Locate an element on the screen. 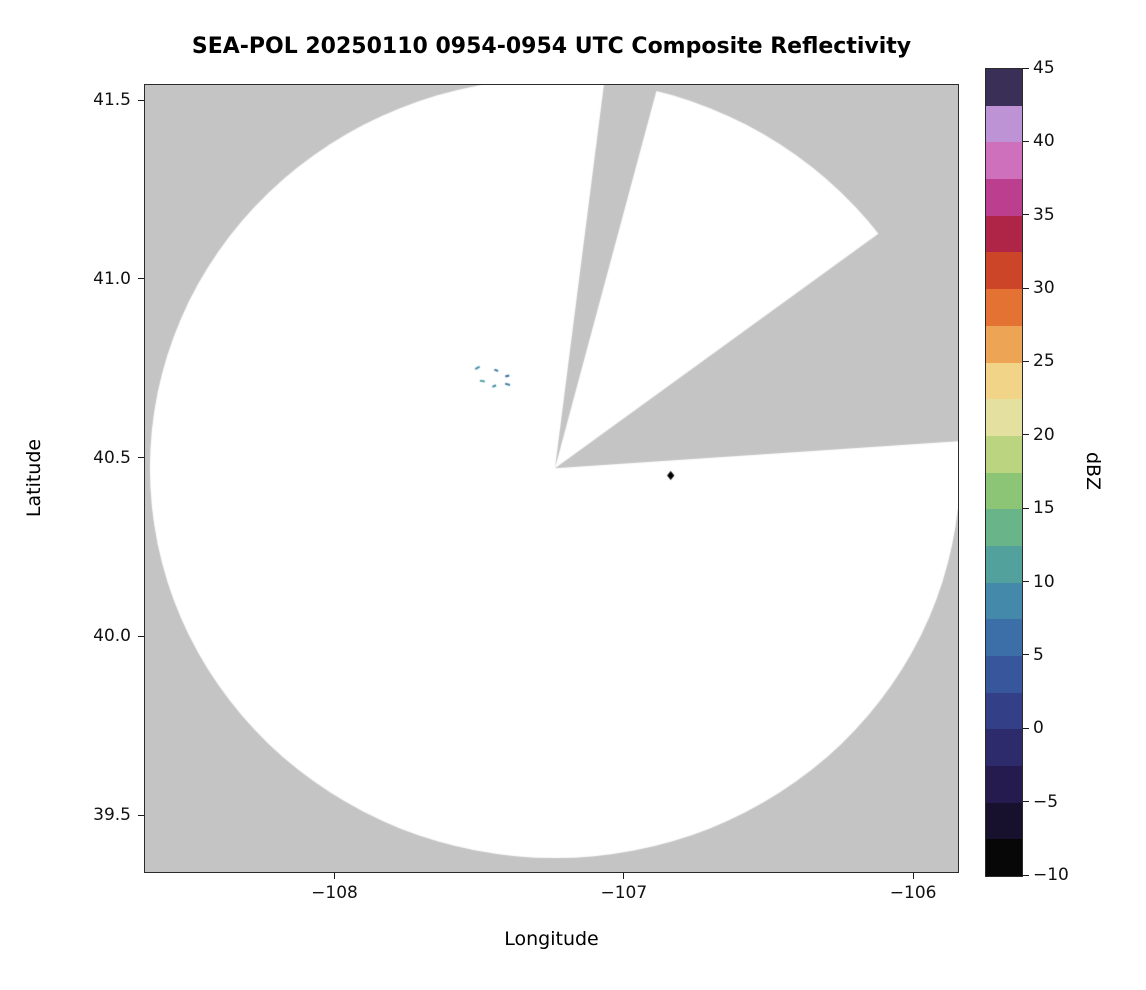 This screenshot has height=990, width=1146. colorbar-tick-label: 15 is located at coordinates (1044, 508).